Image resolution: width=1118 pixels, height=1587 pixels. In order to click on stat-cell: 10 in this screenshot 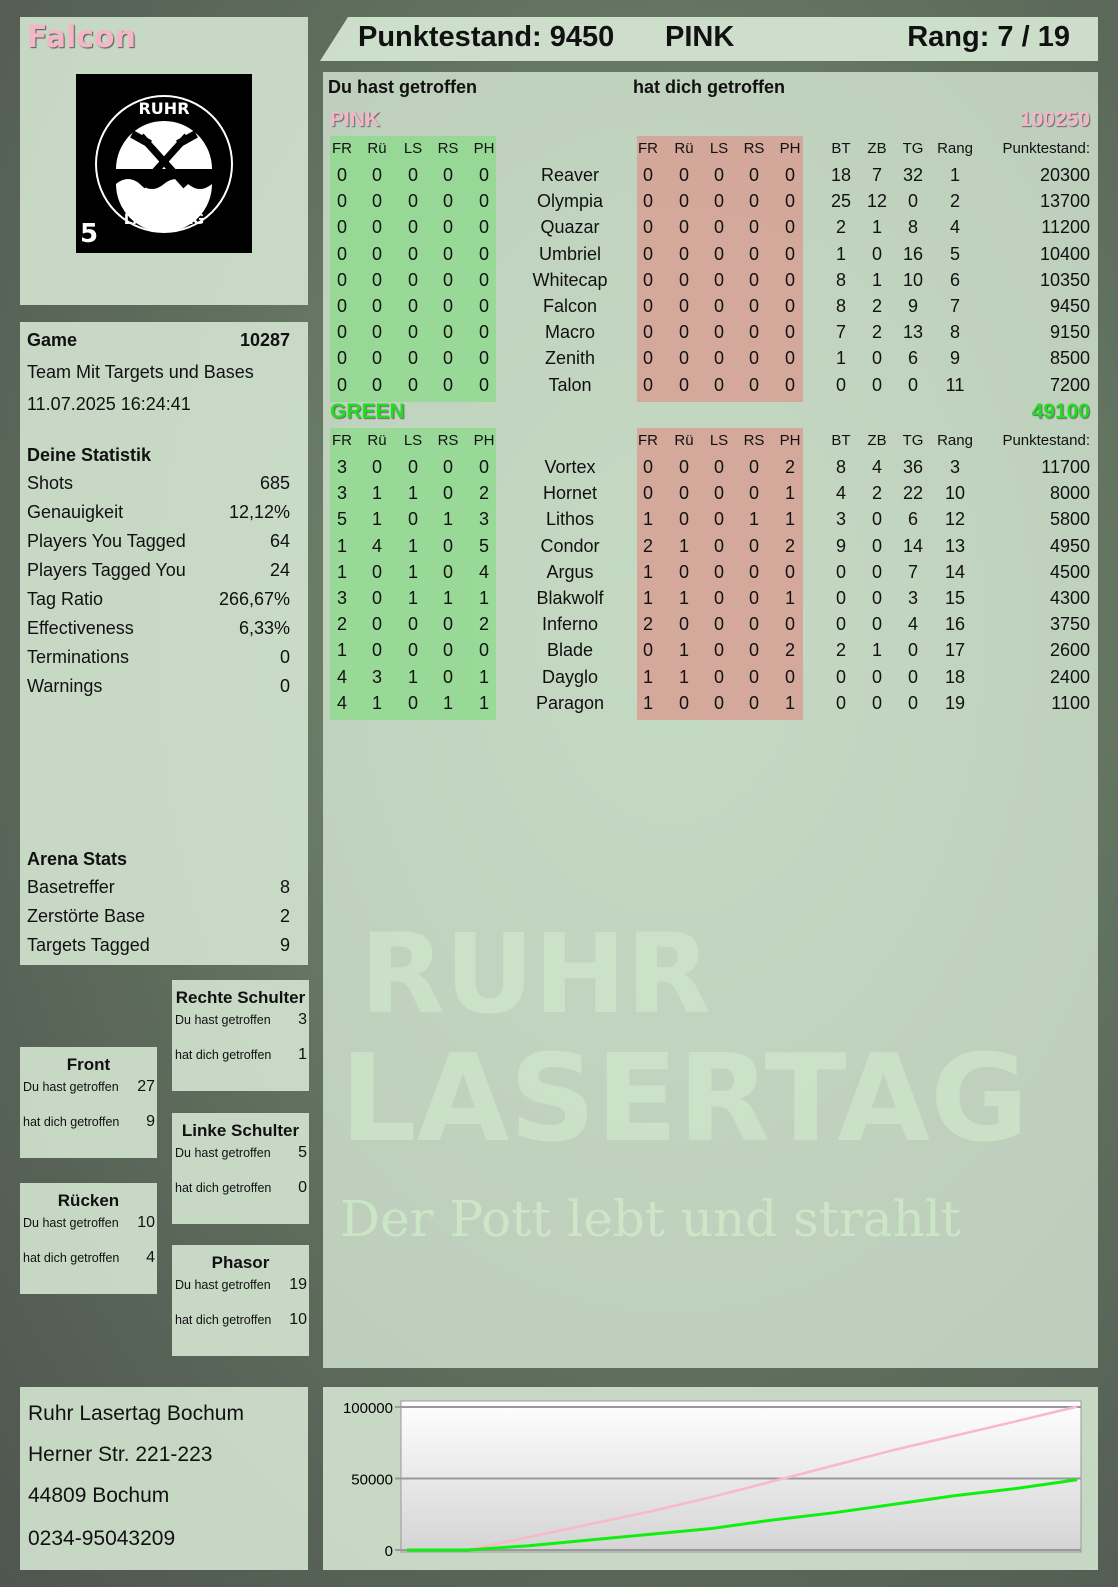, I will do `click(913, 279)`.